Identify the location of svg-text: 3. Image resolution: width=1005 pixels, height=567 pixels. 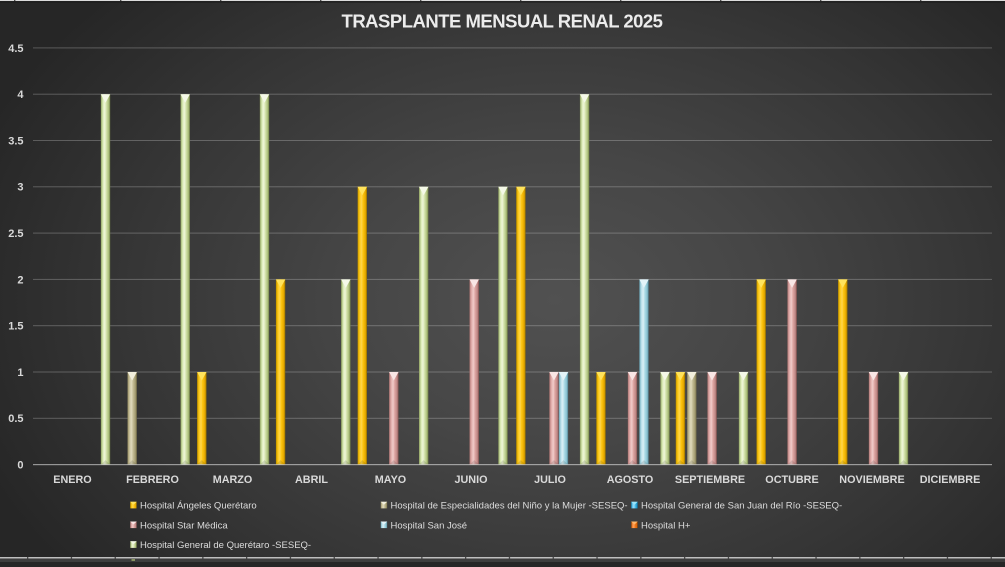
(20, 188).